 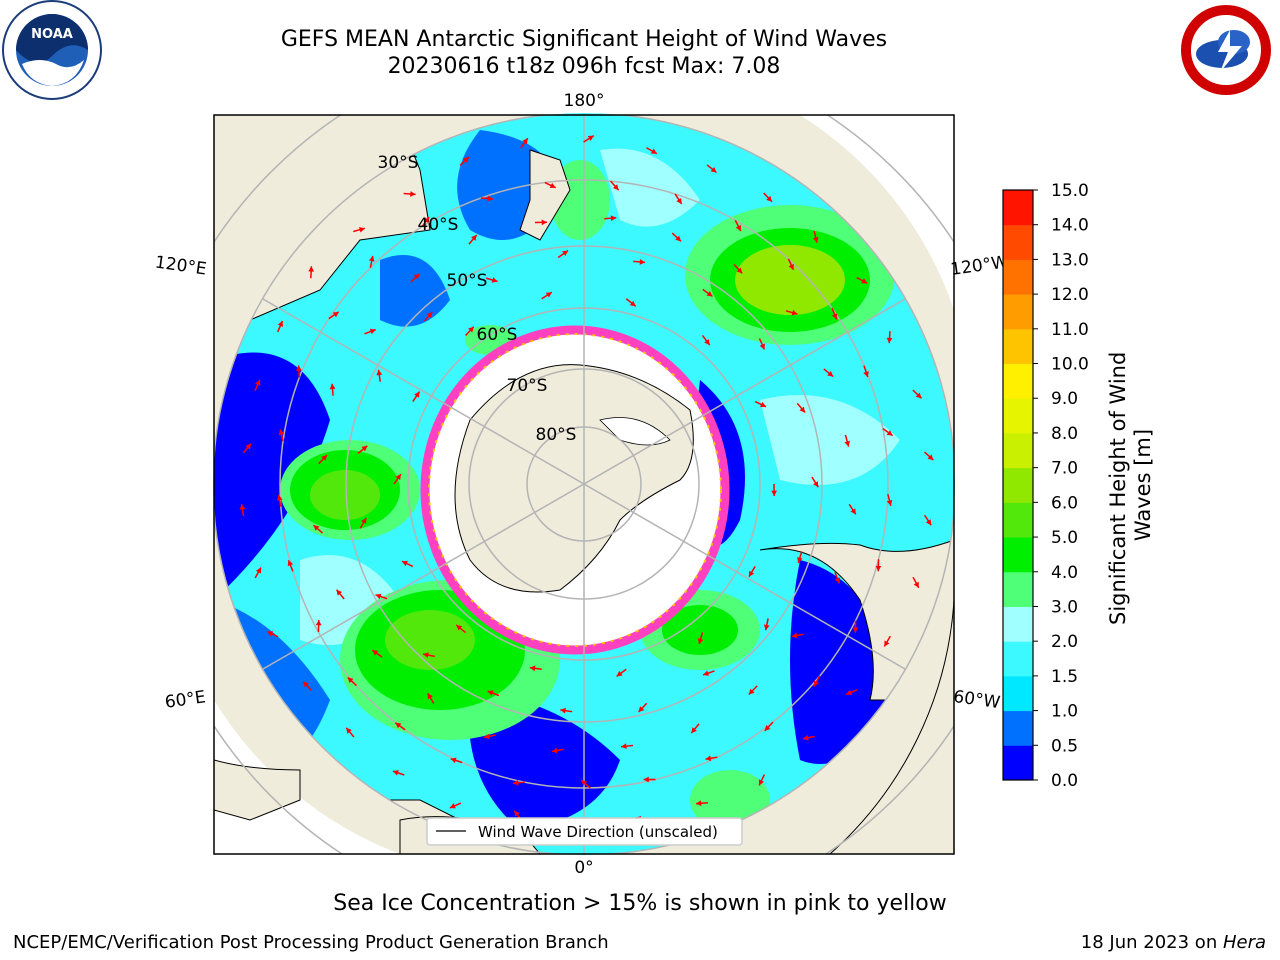 I want to click on legend-label: Wind Wave Direction (unscaled), so click(x=598, y=832).